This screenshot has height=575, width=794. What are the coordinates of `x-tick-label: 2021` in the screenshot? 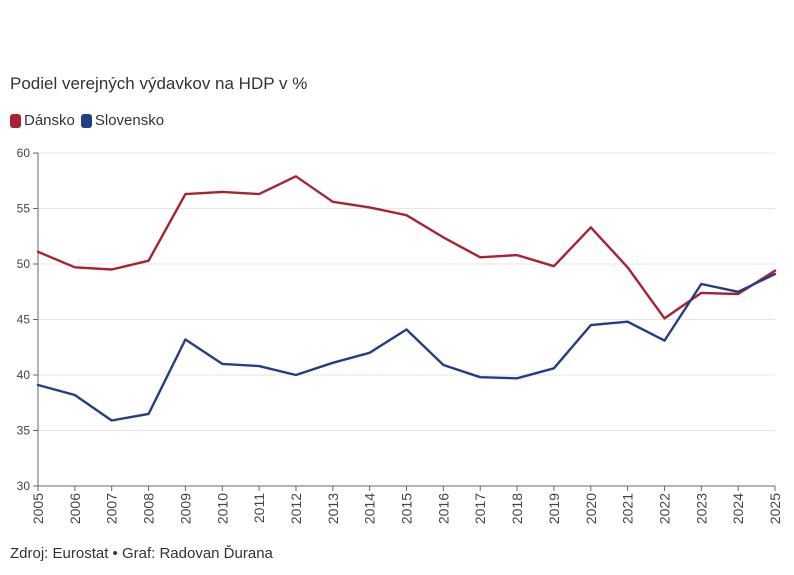 It's located at (628, 508).